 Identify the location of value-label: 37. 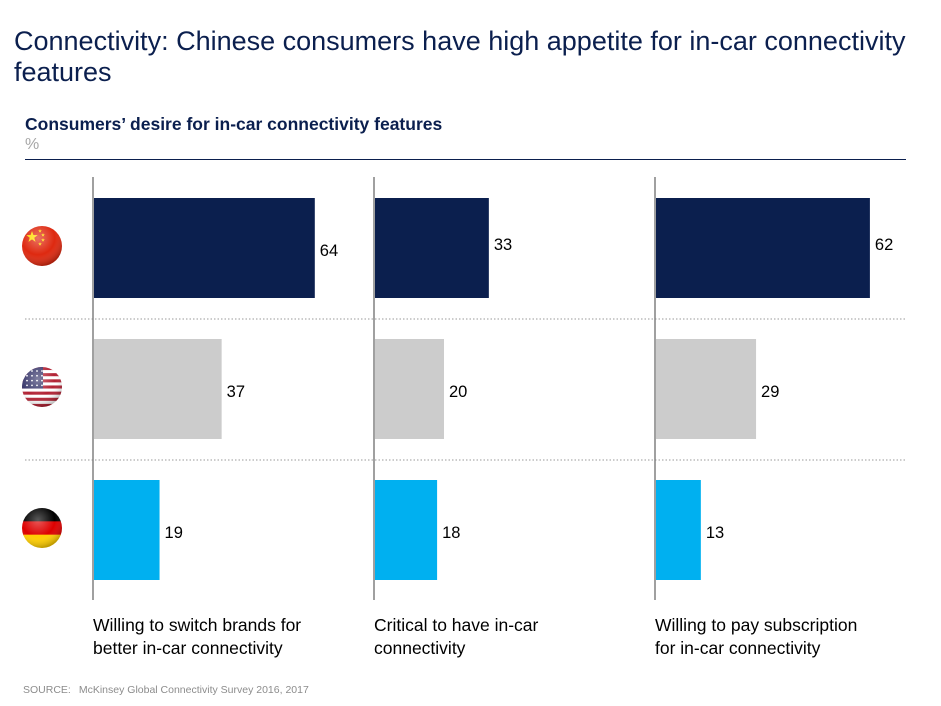
(236, 392).